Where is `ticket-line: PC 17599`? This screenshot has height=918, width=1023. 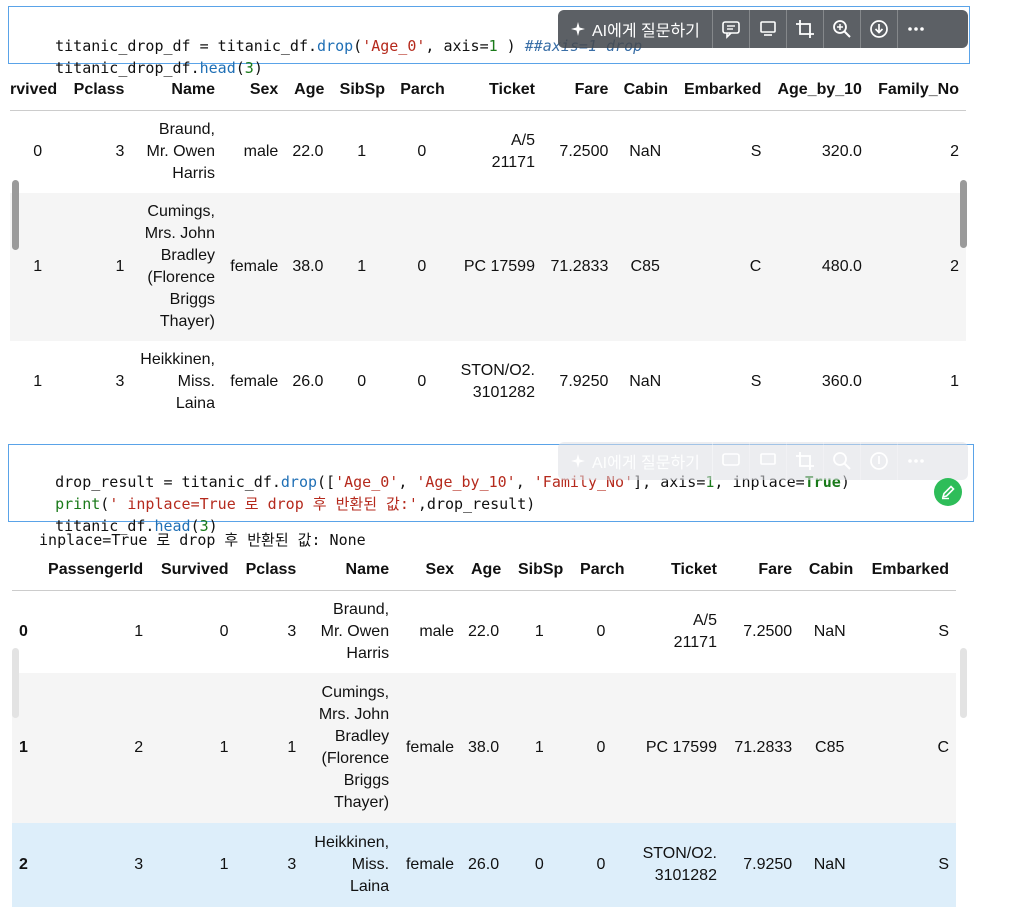 ticket-line: PC 17599 is located at coordinates (499, 266).